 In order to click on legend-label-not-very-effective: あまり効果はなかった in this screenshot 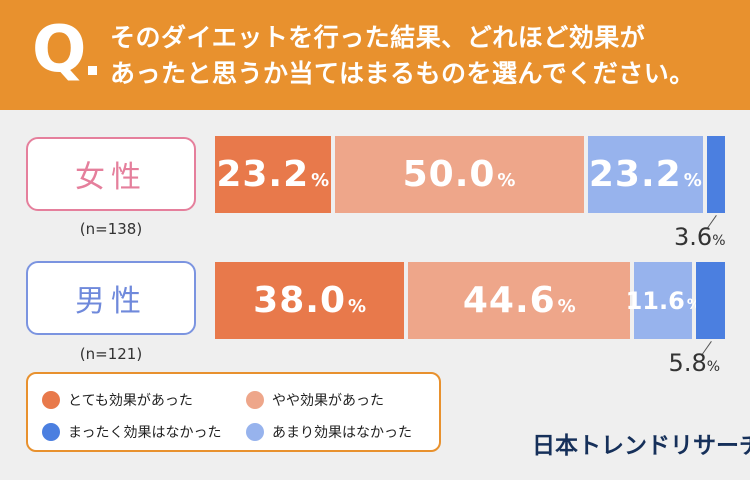, I will do `click(342, 433)`.